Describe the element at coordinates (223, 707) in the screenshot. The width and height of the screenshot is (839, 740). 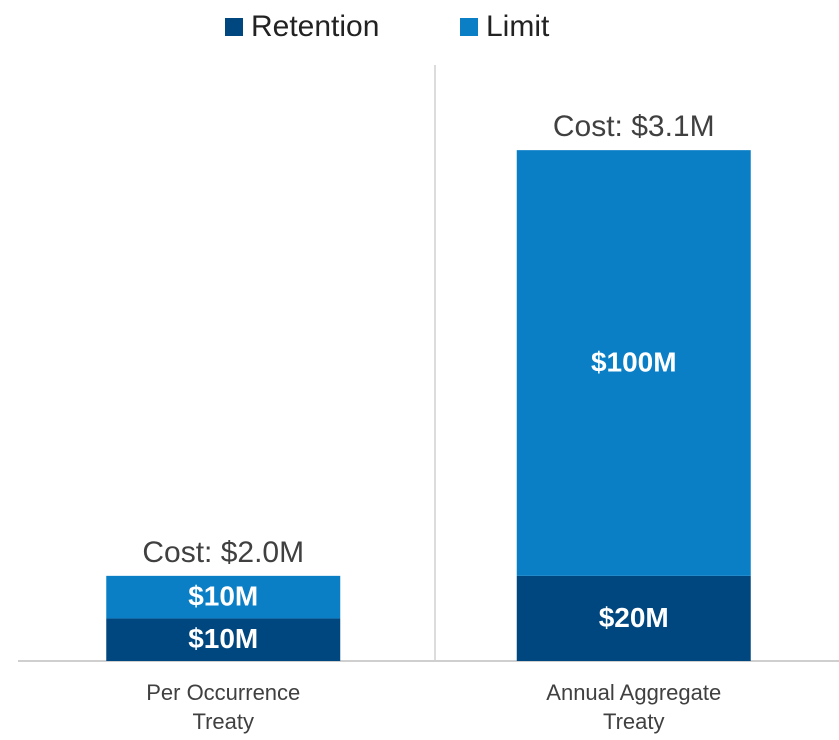
I see `x-tick-label: Per Occurrence Treaty` at that location.